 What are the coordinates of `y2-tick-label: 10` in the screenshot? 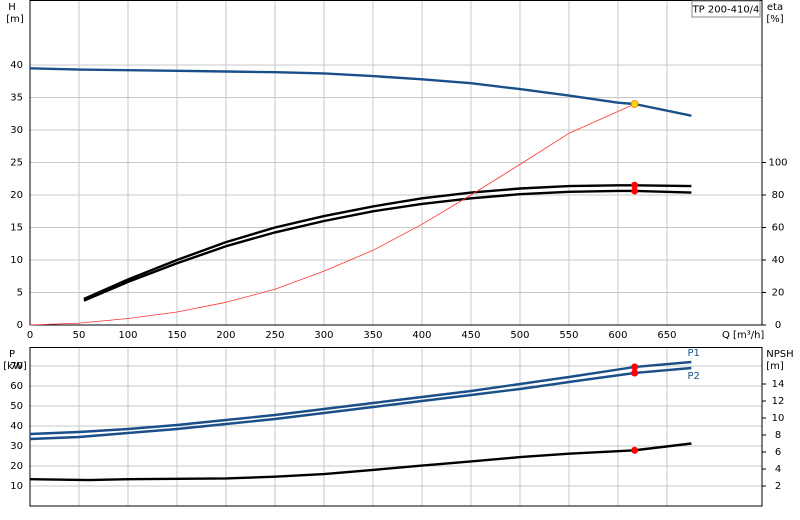 It's located at (778, 418).